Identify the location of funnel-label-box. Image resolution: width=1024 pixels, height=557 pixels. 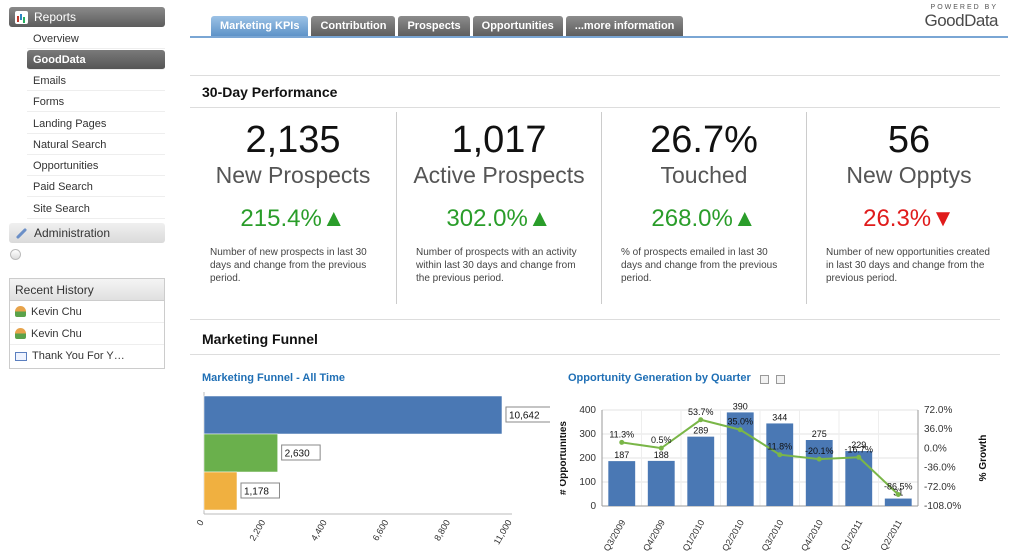
(527, 414).